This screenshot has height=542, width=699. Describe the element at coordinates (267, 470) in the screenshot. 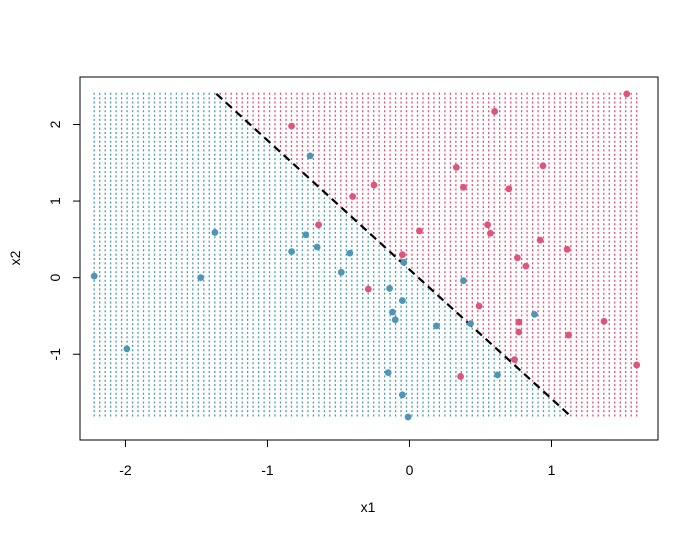

I see `x-tick-label: -1` at that location.